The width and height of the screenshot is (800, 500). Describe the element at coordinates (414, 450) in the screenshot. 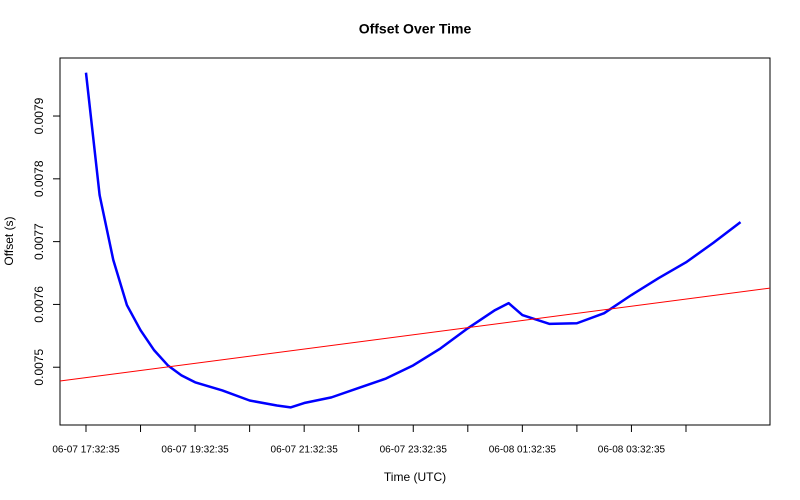

I see `x-tick-label: 06-07 23:32:35` at that location.